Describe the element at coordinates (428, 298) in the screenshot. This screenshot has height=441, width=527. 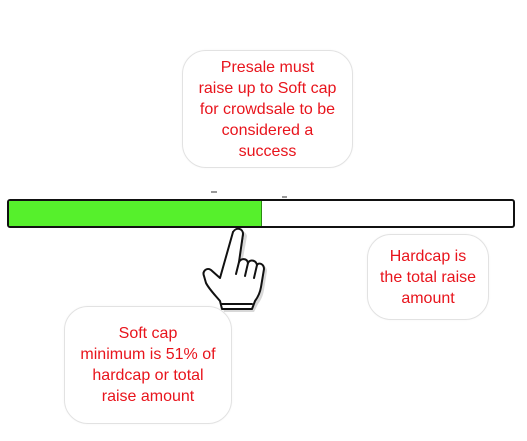
I see `hardcap-line: amount` at that location.